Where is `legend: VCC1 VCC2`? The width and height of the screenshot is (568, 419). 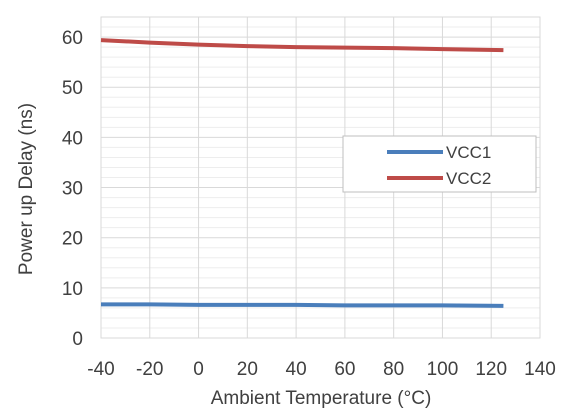 legend: VCC1 VCC2 is located at coordinates (439, 164).